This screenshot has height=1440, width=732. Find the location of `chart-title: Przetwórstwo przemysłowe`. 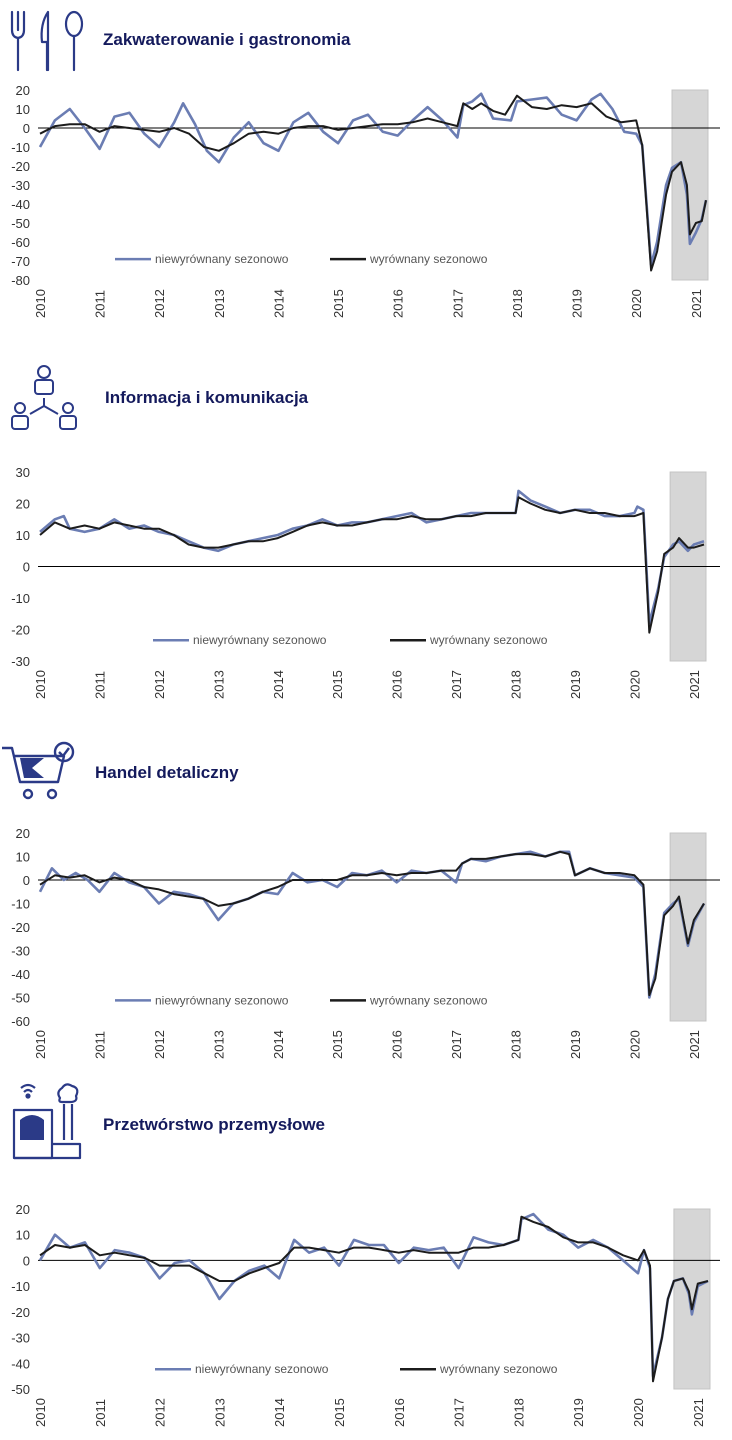

chart-title: Przetwórstwo przemysłowe is located at coordinates (214, 1124).